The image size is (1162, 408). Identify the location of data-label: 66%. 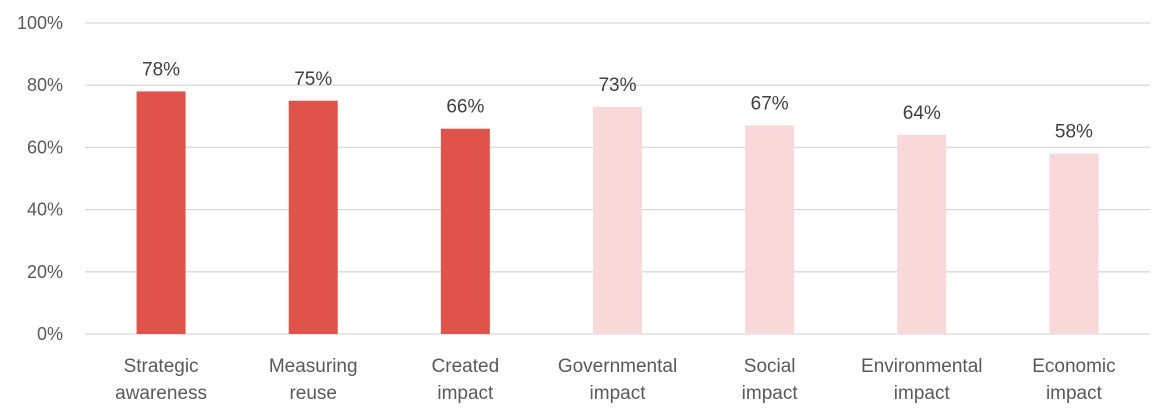
(465, 107).